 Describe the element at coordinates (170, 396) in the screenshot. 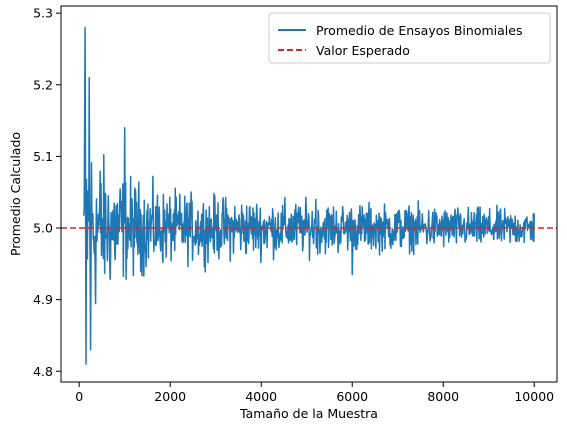

I see `x-tick-label: 2000` at that location.